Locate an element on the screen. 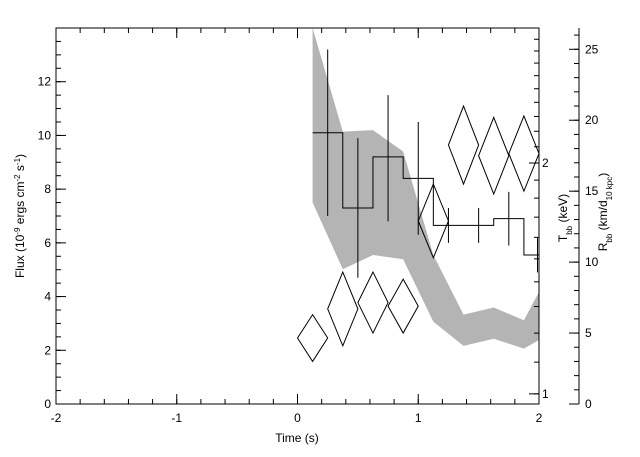  radius-tick-label: 5 is located at coordinates (588, 333).